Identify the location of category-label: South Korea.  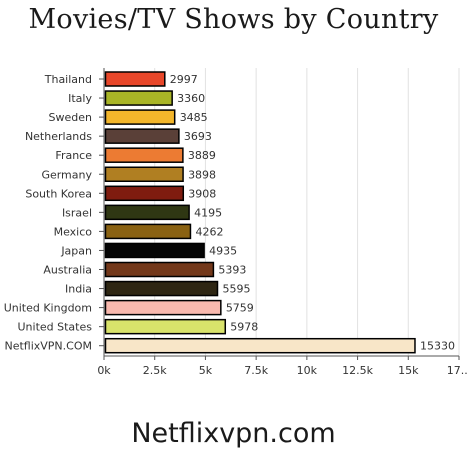
(58, 193).